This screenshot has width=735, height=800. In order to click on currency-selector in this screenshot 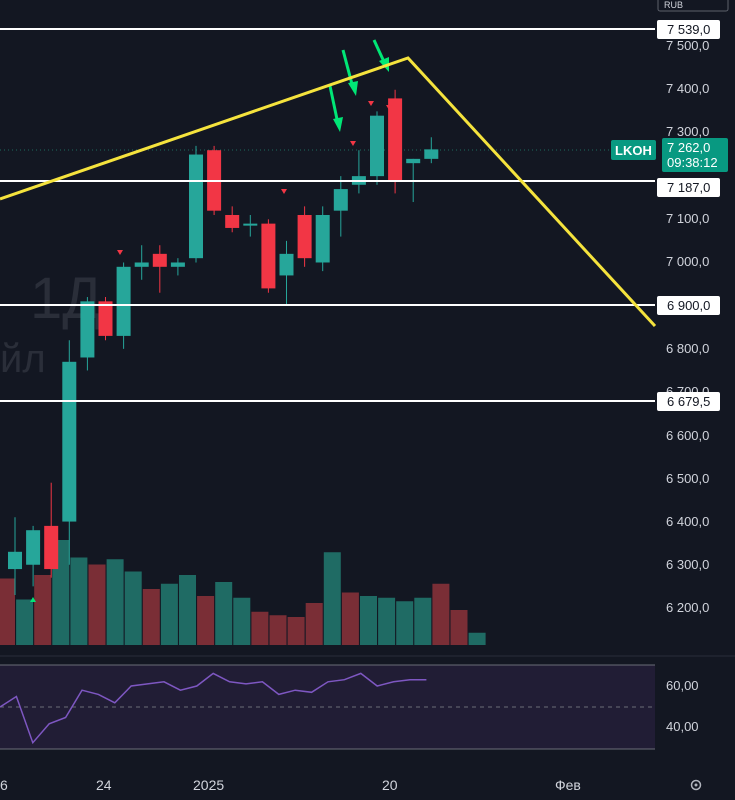, I will do `click(693, 6)`.